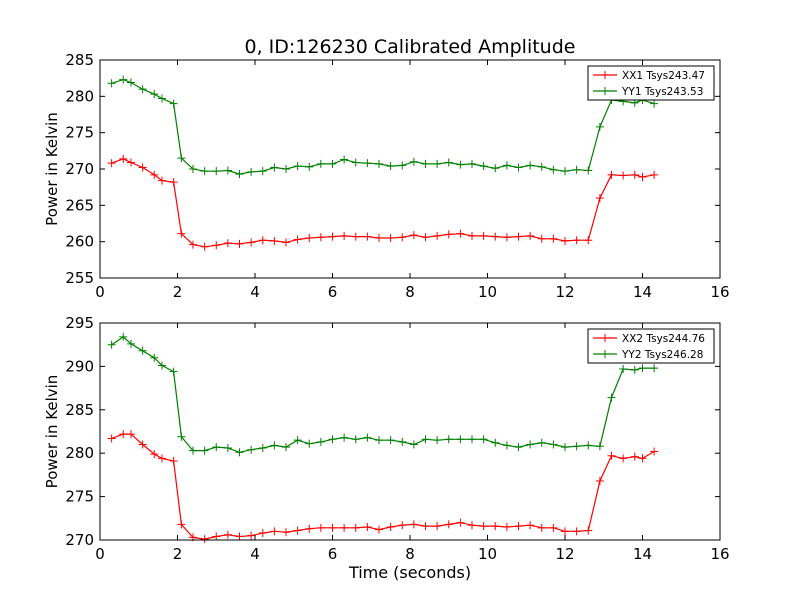  Describe the element at coordinates (487, 292) in the screenshot. I see `x-tick-label: 10` at that location.